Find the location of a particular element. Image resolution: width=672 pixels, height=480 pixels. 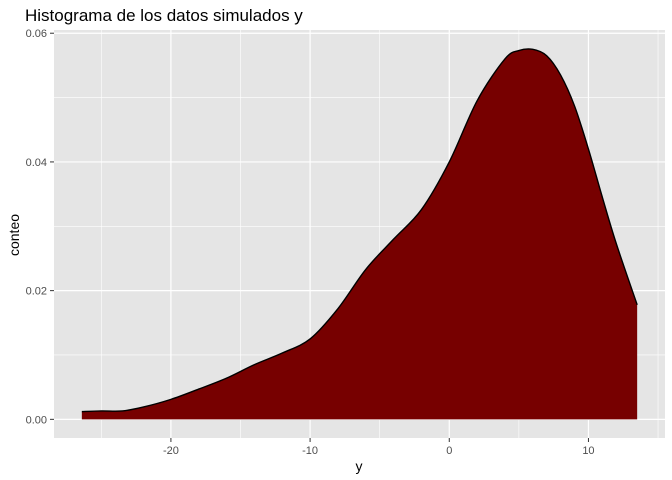

y-tick-label: 0.06 is located at coordinates (36, 34).